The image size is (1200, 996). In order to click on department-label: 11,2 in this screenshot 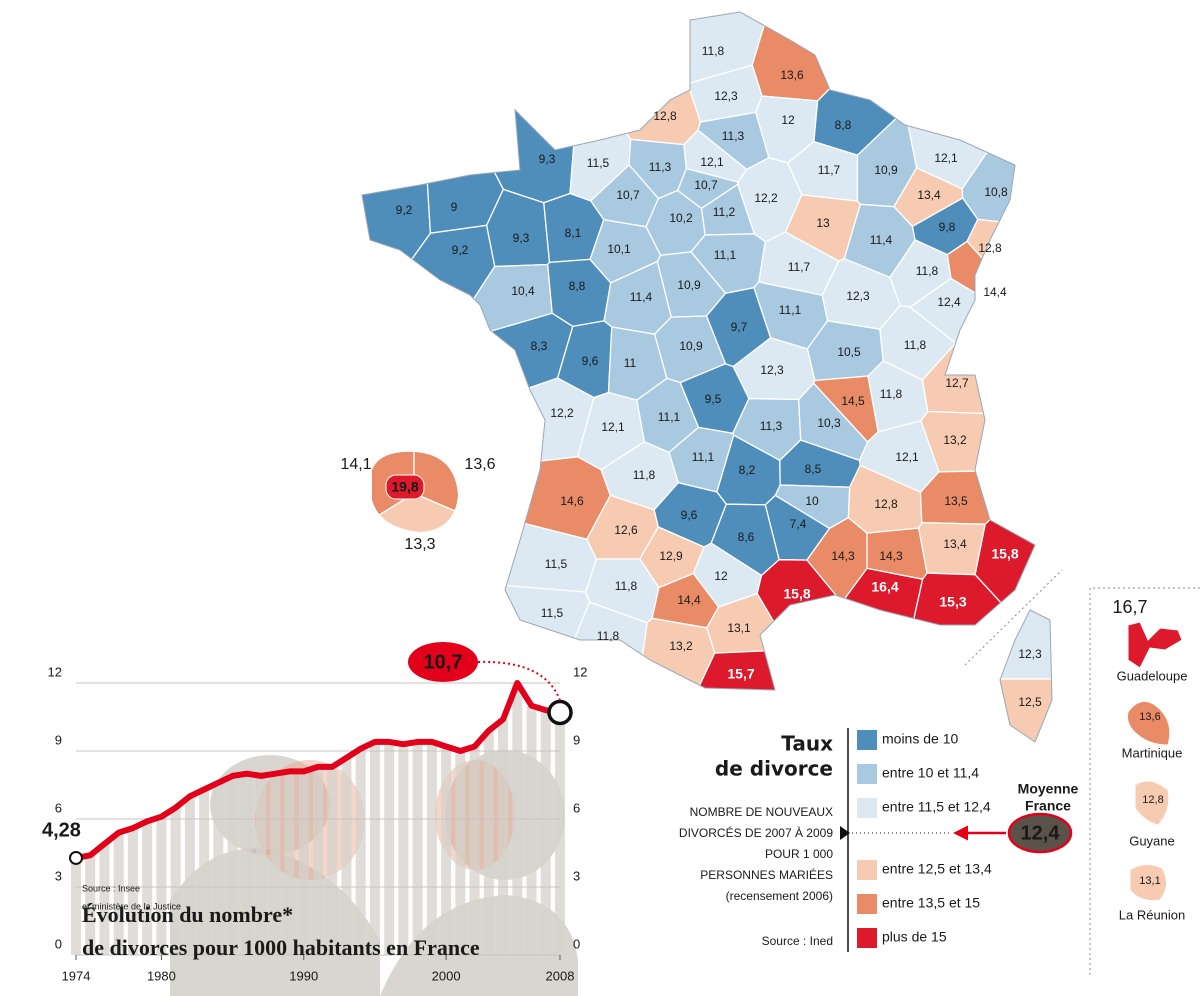, I will do `click(724, 212)`.